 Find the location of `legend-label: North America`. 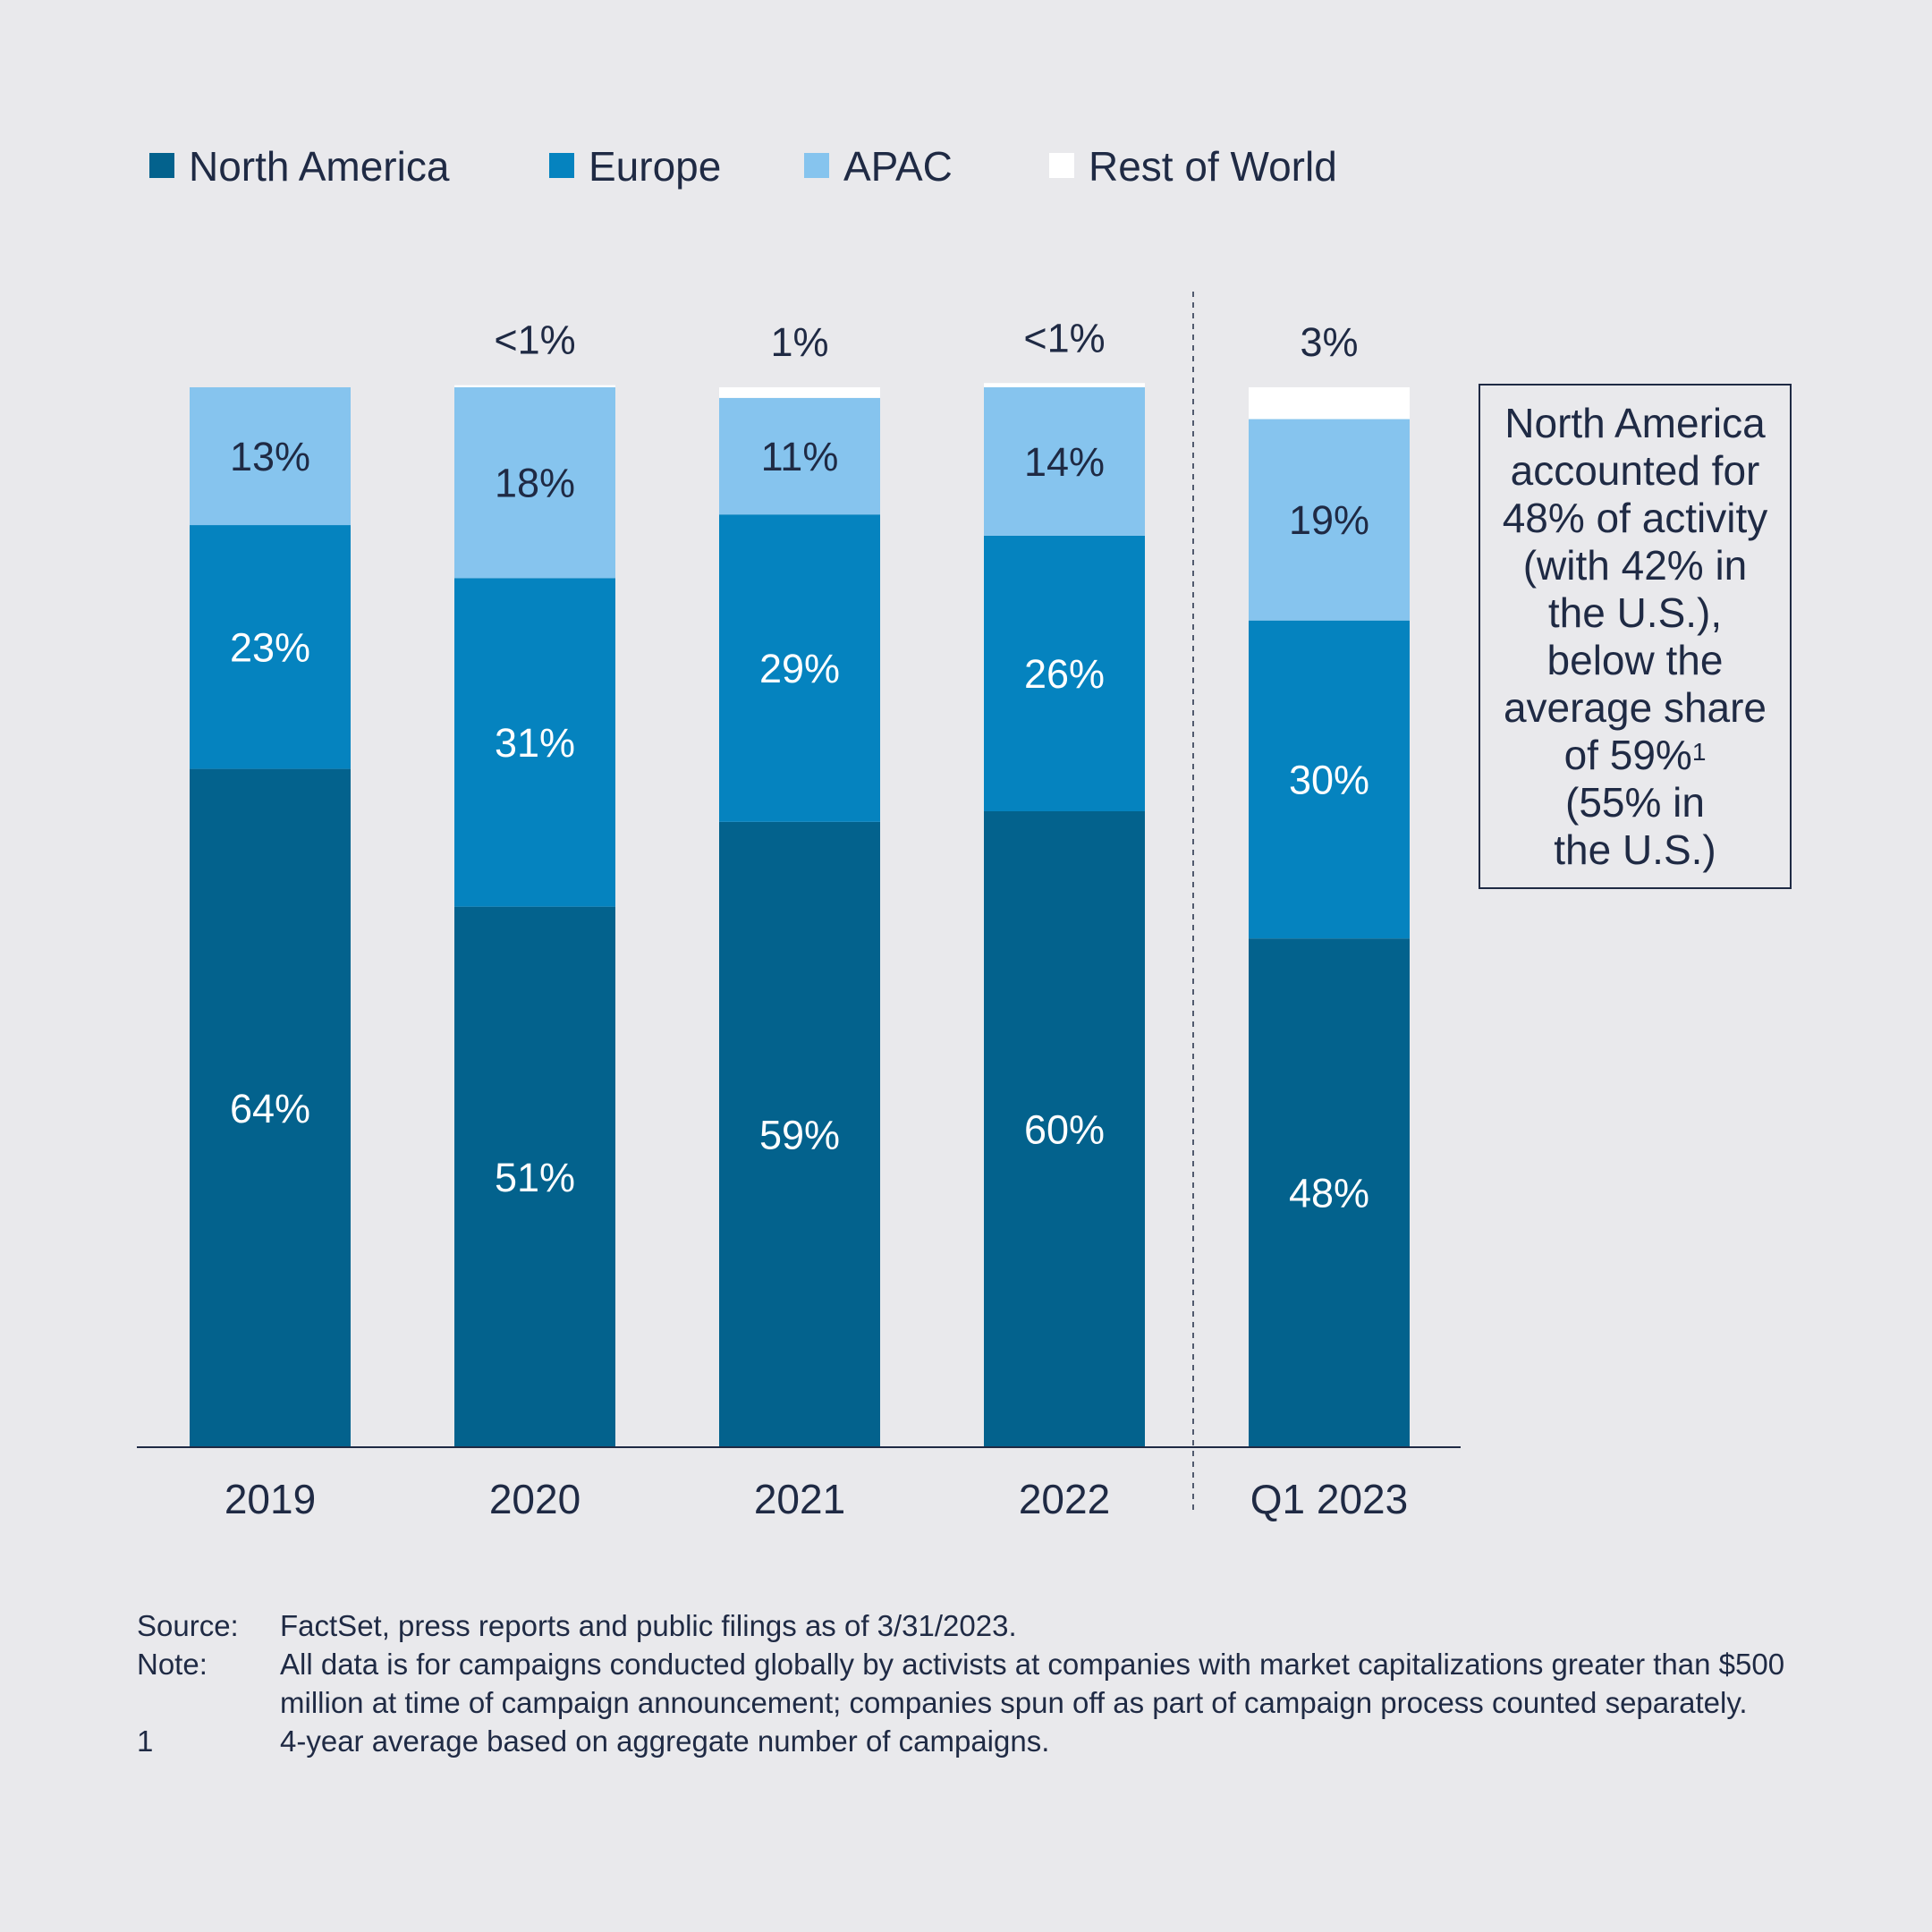

legend-label: North America is located at coordinates (319, 166).